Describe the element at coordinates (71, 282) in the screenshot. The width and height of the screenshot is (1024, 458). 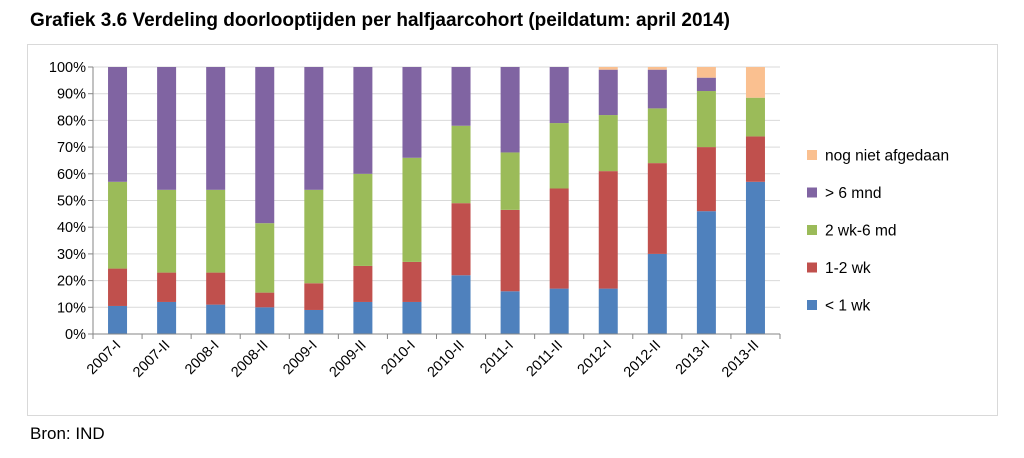
I see `y-tick-label: 20%` at that location.